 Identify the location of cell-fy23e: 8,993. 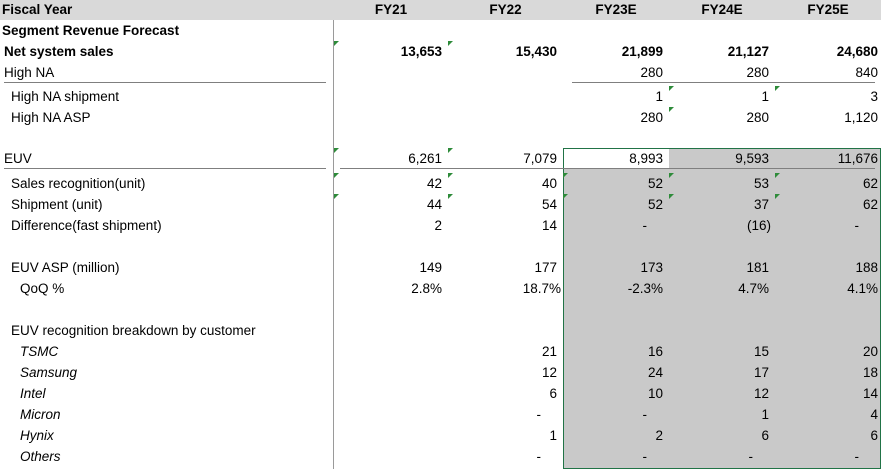
(646, 158).